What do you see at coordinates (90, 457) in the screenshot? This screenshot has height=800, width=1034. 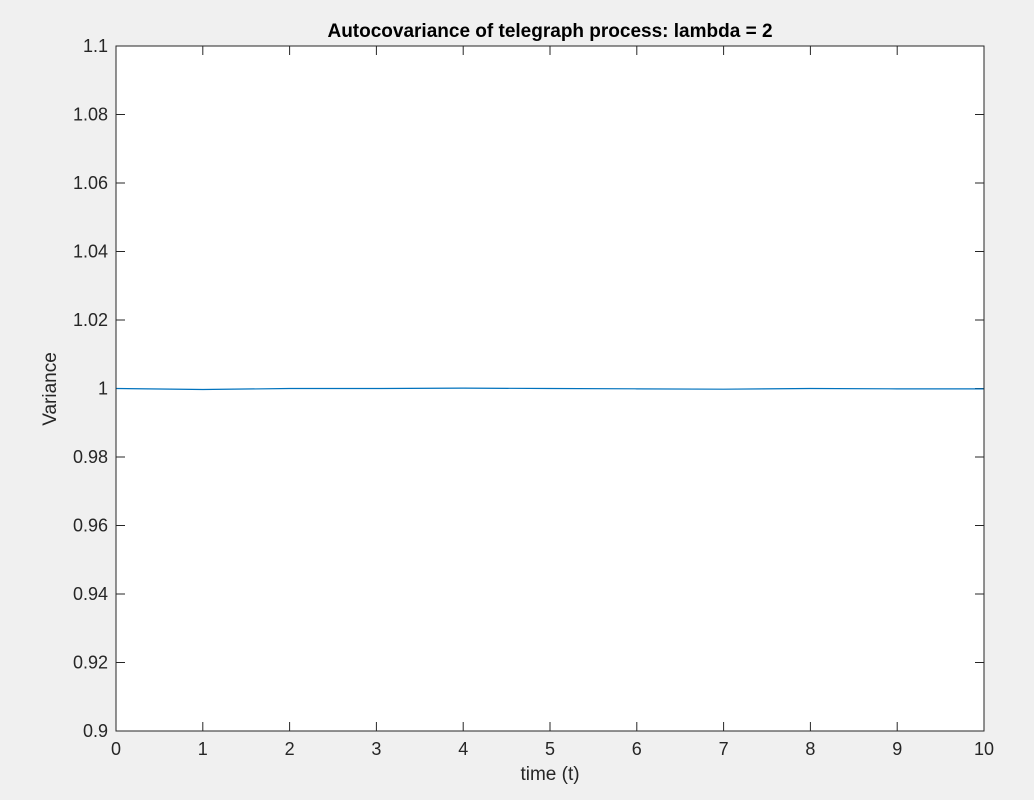 I see `y-tick-label: 0.98` at bounding box center [90, 457].